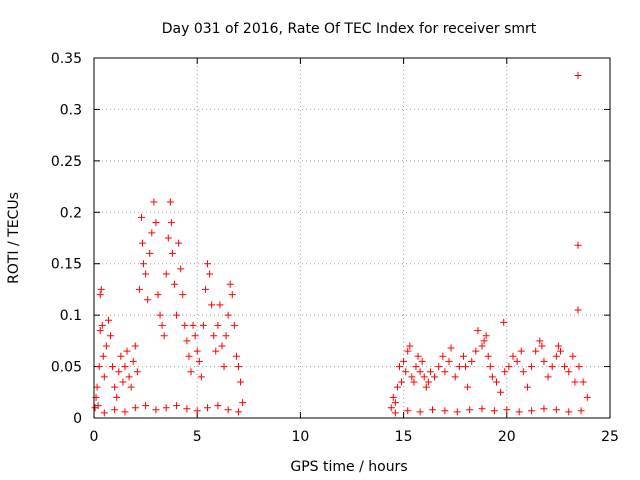 This screenshot has height=480, width=640. I want to click on x-tick-label: 5, so click(197, 437).